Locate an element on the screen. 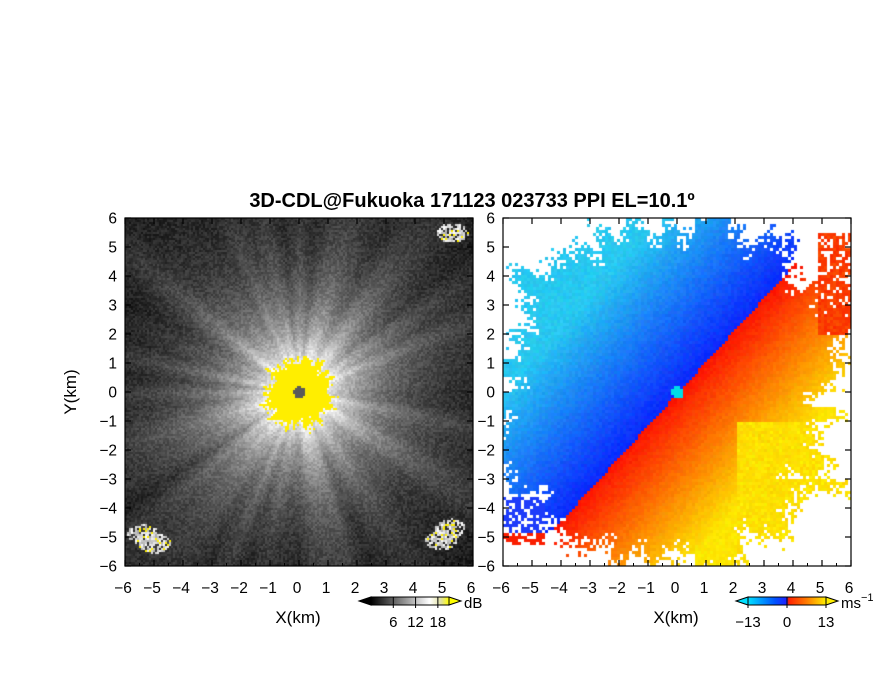 Image resolution: width=880 pixels, height=680 pixels. velocity-colorbar: −13 0 13 ms−1 is located at coordinates (804, 611).